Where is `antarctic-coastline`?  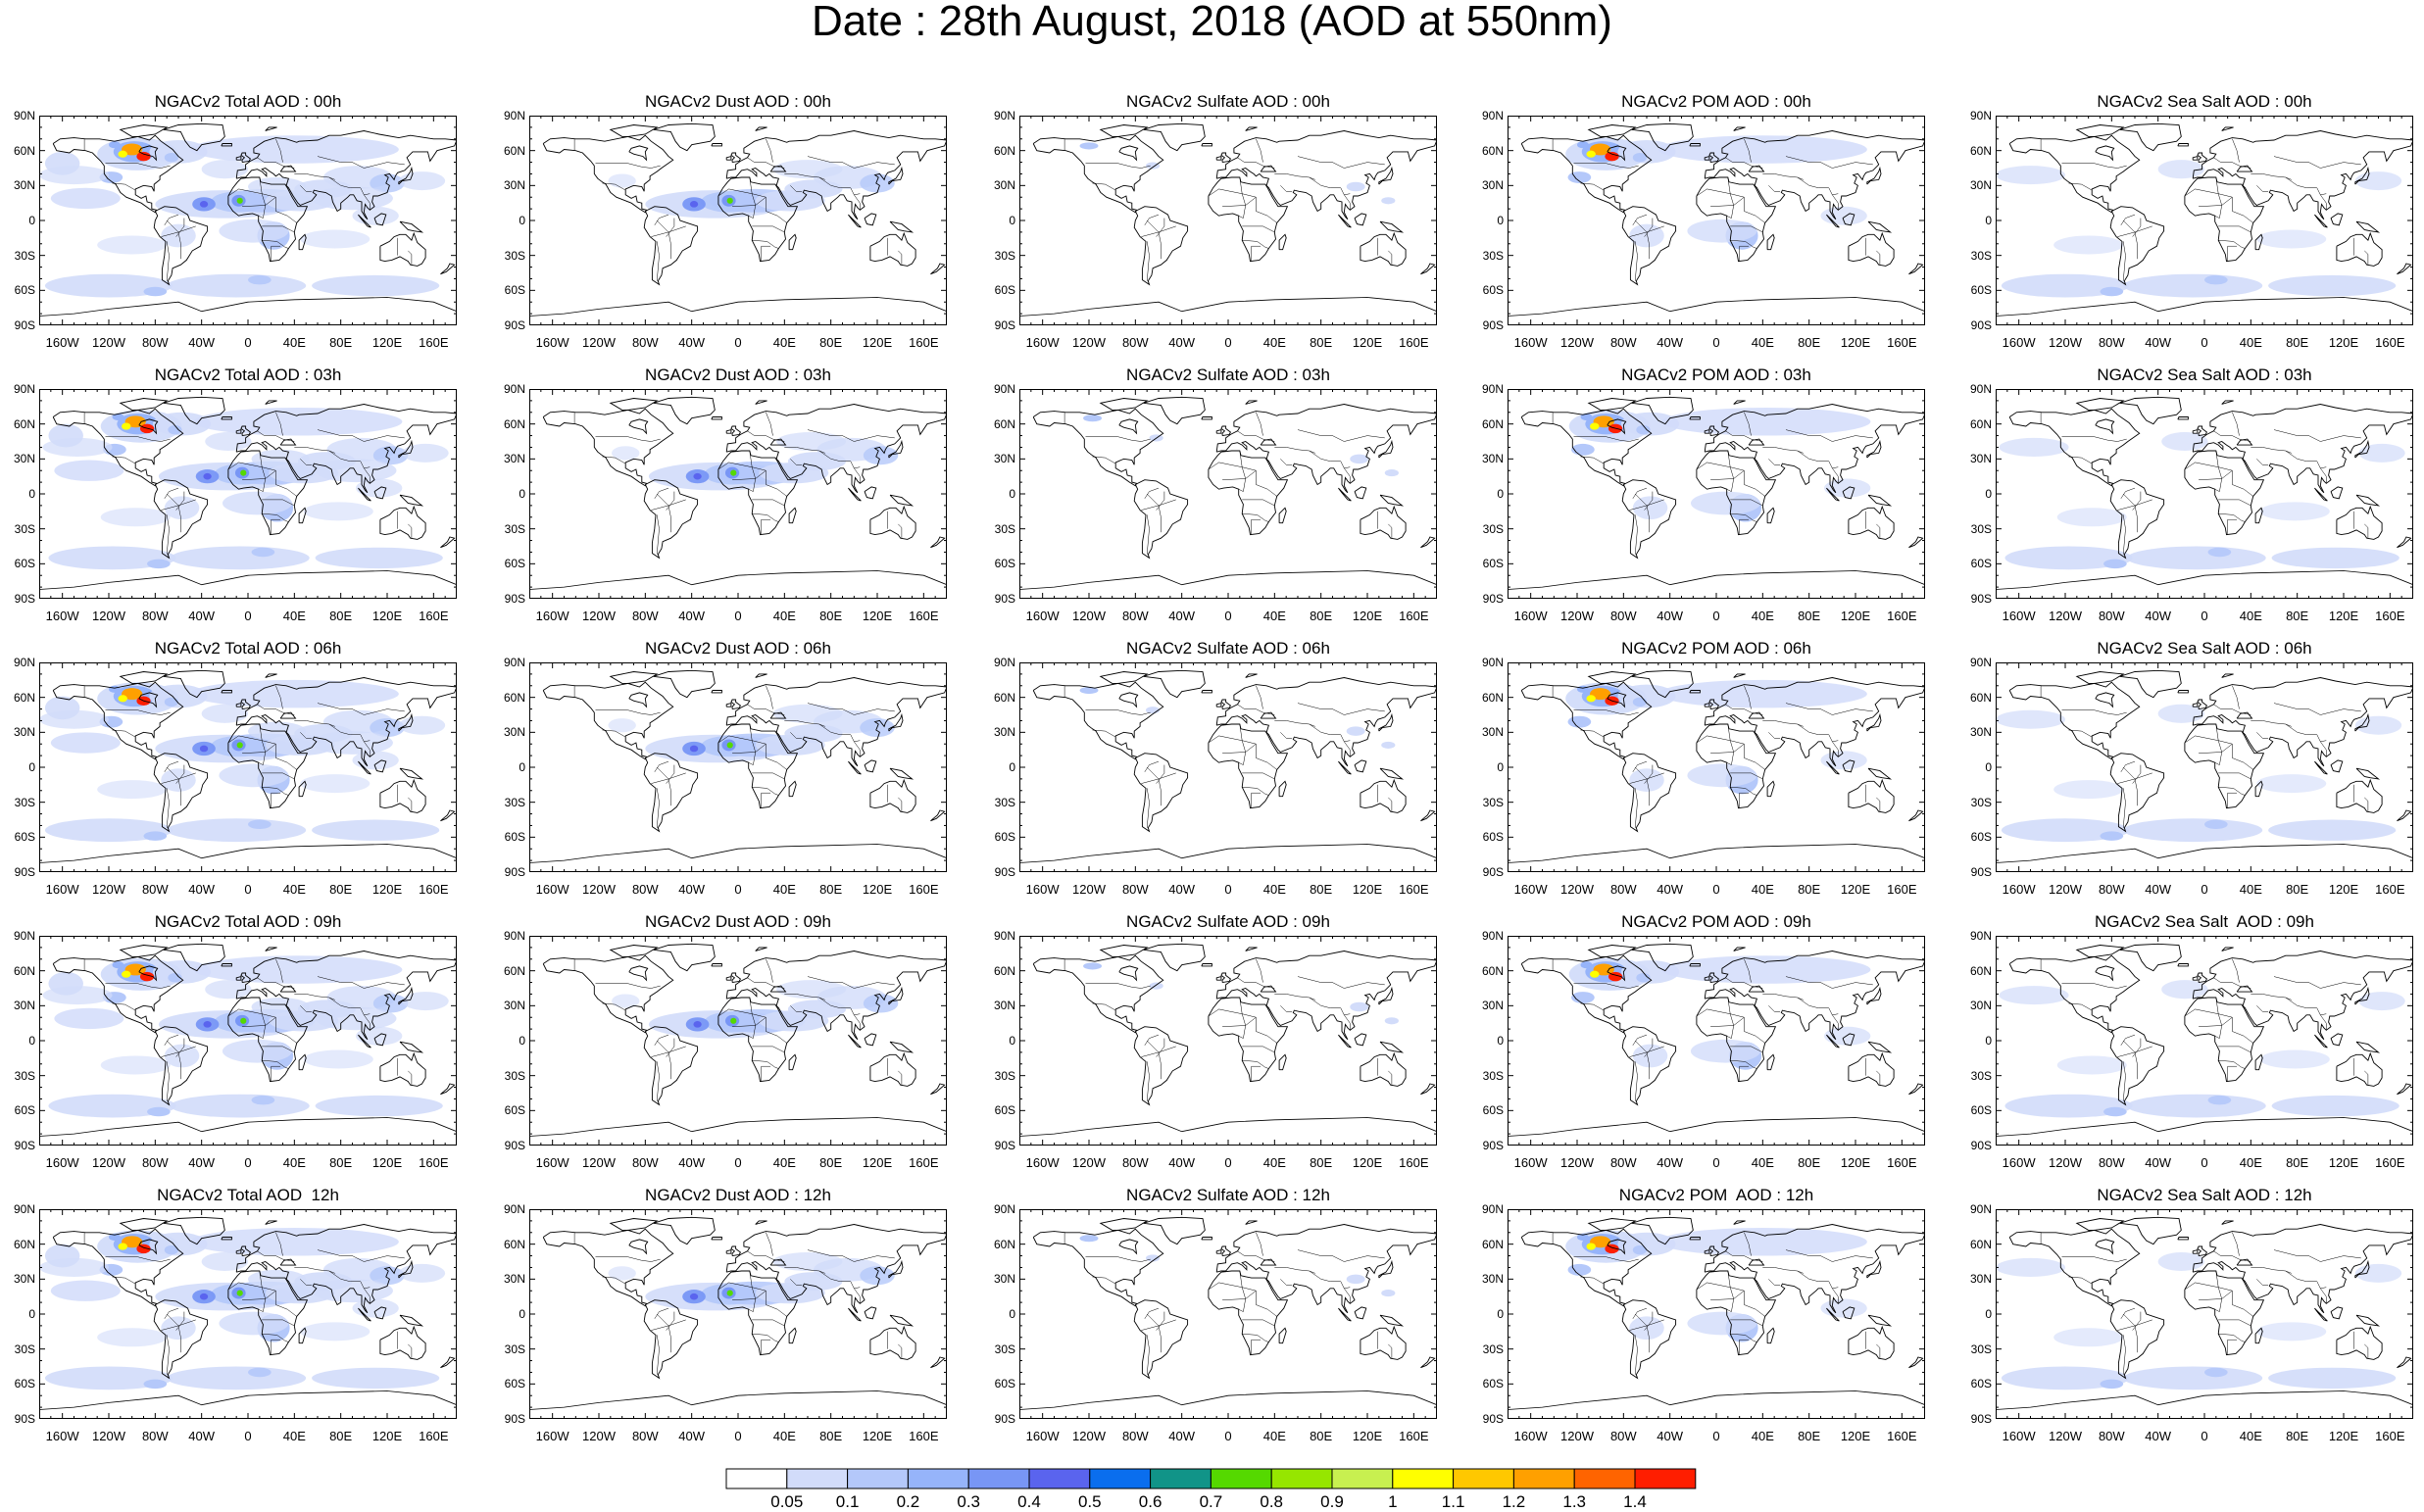 antarctic-coastline is located at coordinates (248, 580).